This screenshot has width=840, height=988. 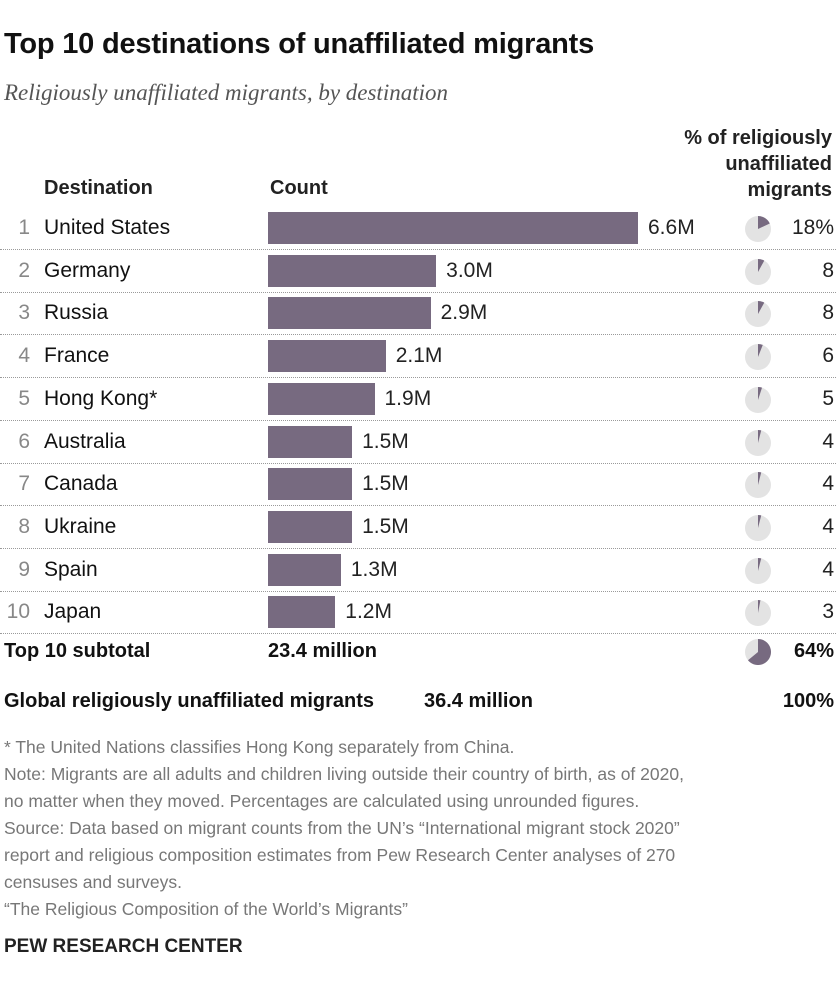 I want to click on row-rank: 4, so click(x=24, y=356).